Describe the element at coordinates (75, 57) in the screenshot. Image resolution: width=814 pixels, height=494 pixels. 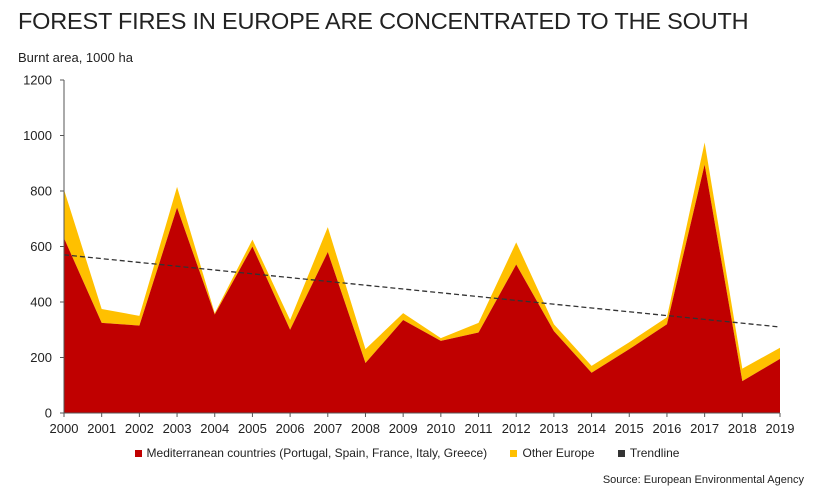
I see `y-axis-label: Burnt area, 1000 ha` at that location.